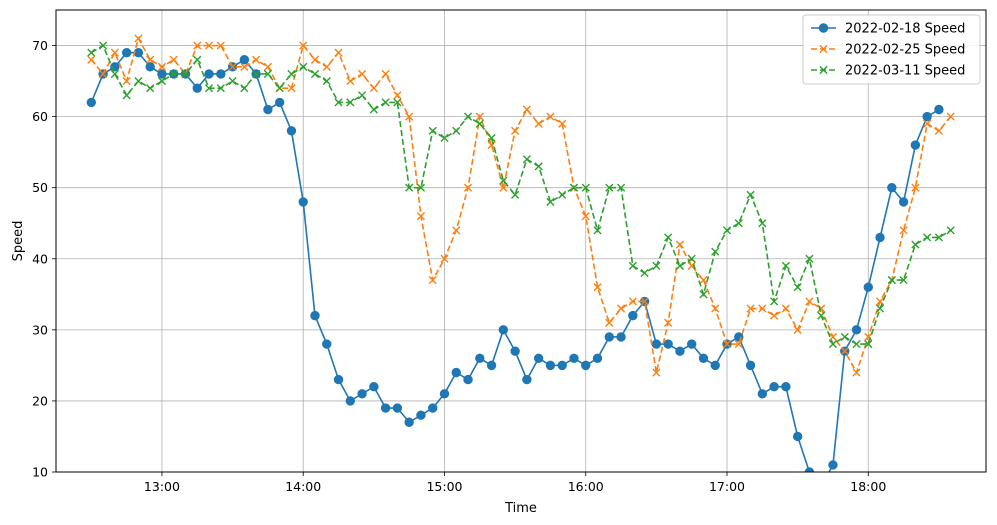 The image size is (997, 525). Describe the element at coordinates (40, 329) in the screenshot. I see `y-tick-label: 30` at that location.